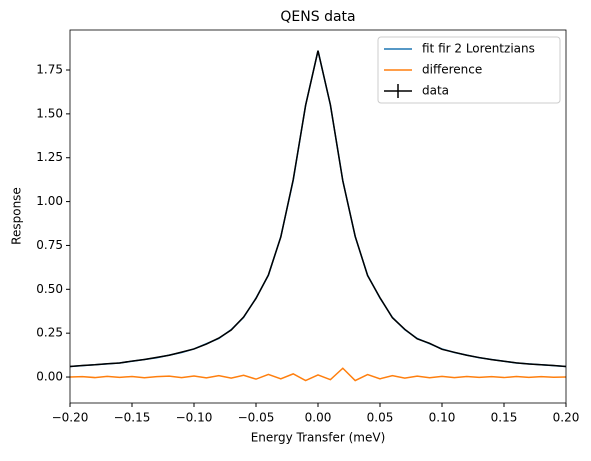  What do you see at coordinates (256, 418) in the screenshot?
I see `x-tick-label: −0.05` at bounding box center [256, 418].